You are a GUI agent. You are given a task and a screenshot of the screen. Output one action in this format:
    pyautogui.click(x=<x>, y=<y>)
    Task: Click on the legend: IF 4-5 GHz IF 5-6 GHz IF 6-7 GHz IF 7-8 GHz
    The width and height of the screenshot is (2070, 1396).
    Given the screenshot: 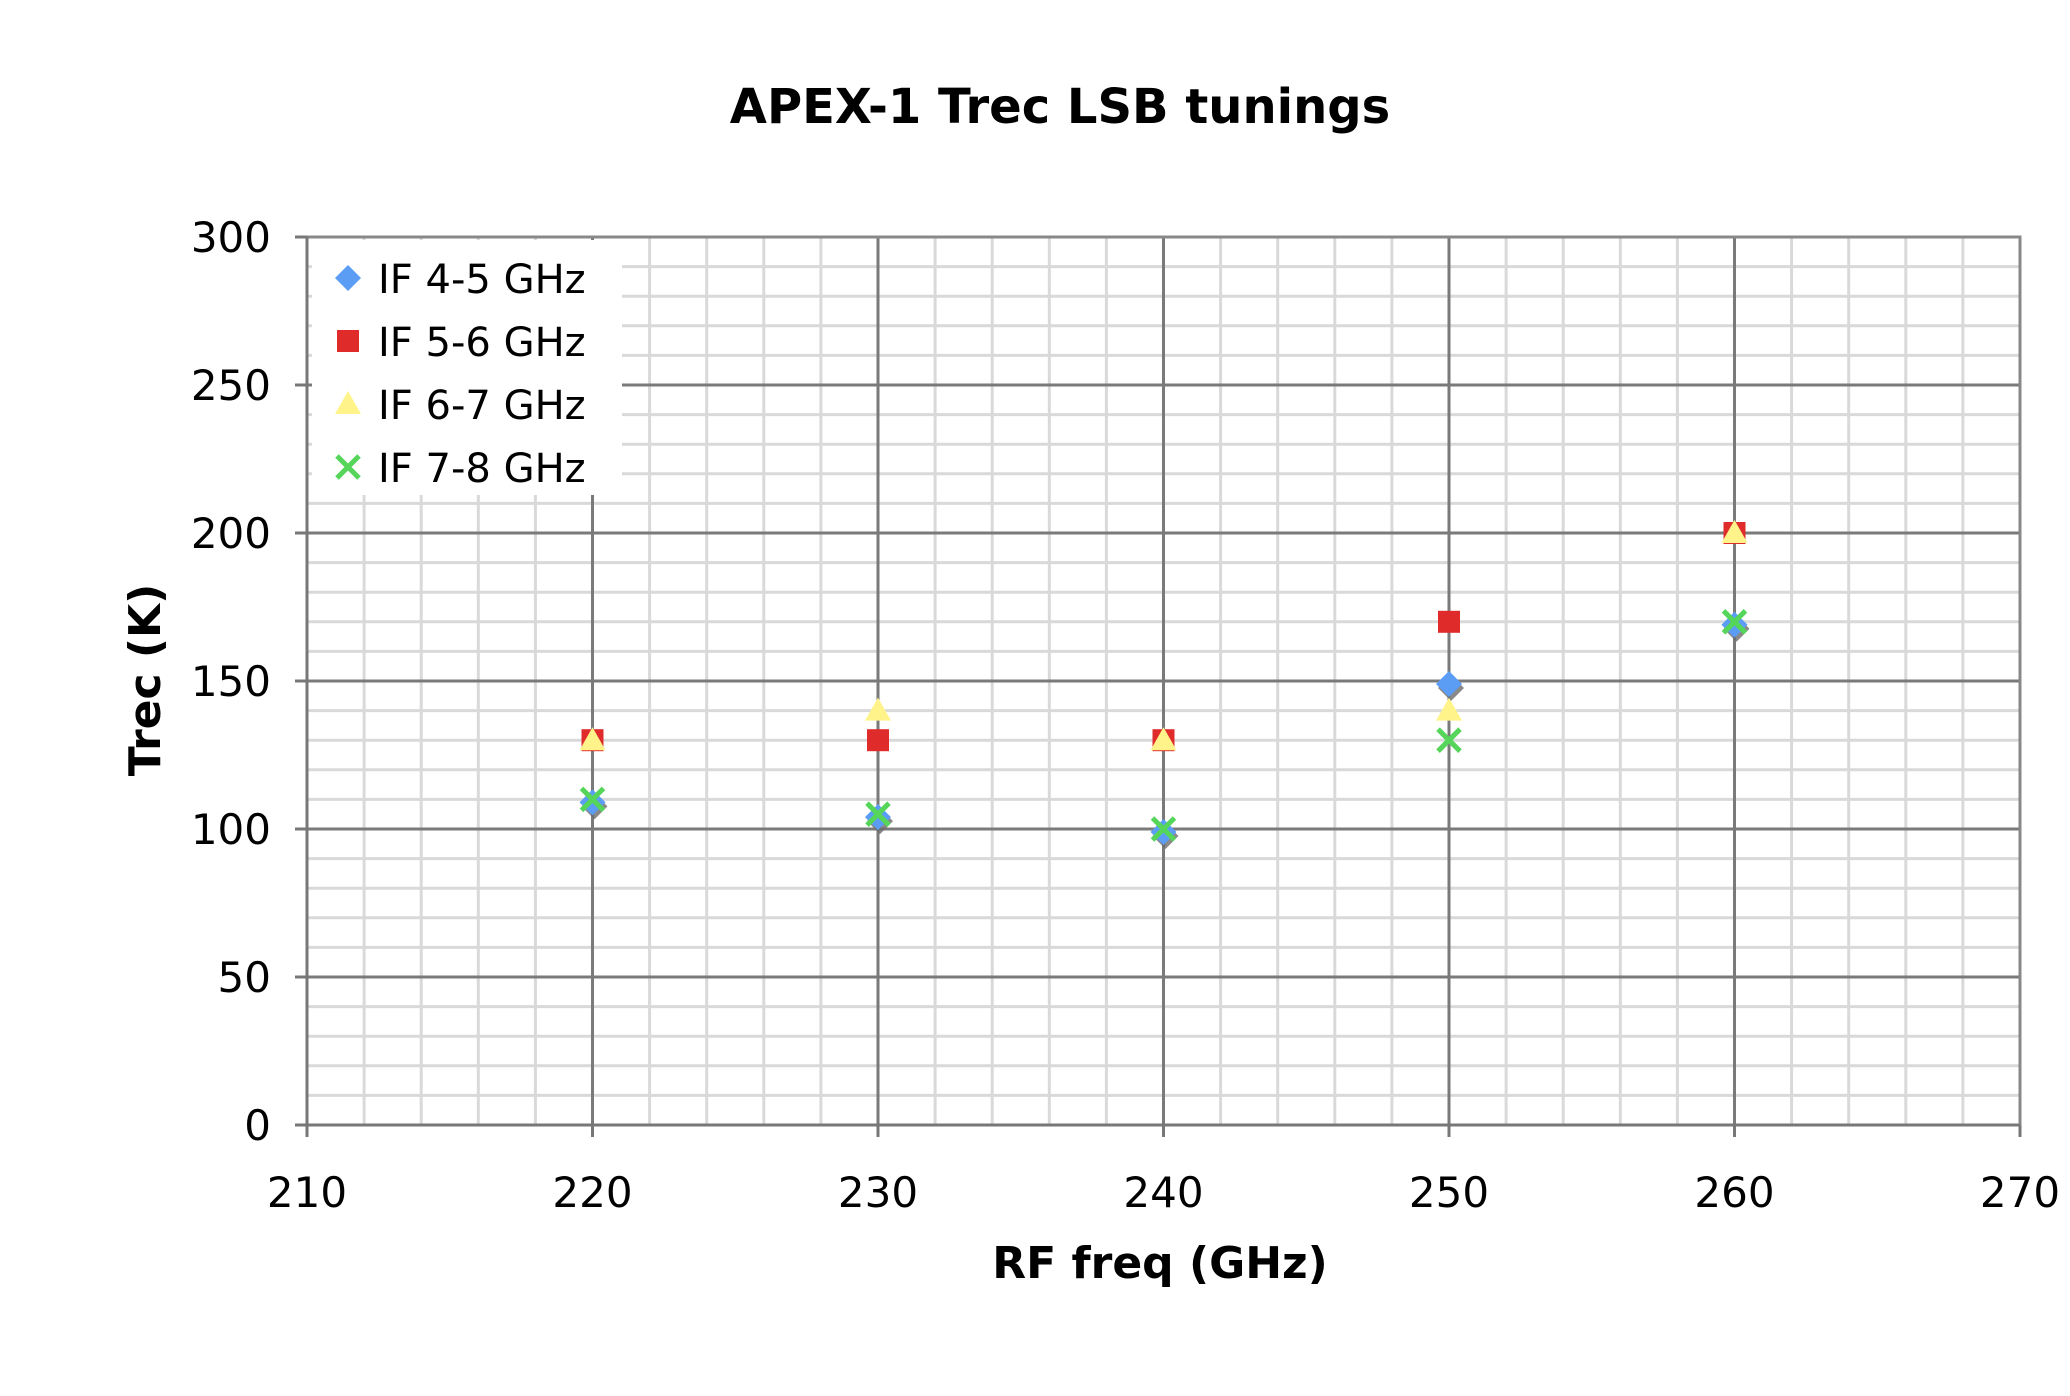 What is the action you would take?
    pyautogui.click(x=467, y=367)
    